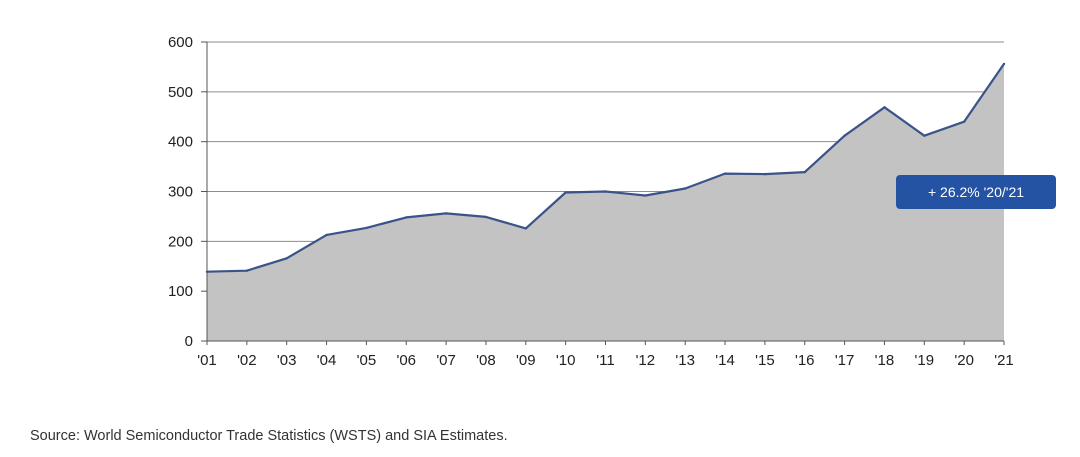  I want to click on y-tick-label: 500, so click(180, 92).